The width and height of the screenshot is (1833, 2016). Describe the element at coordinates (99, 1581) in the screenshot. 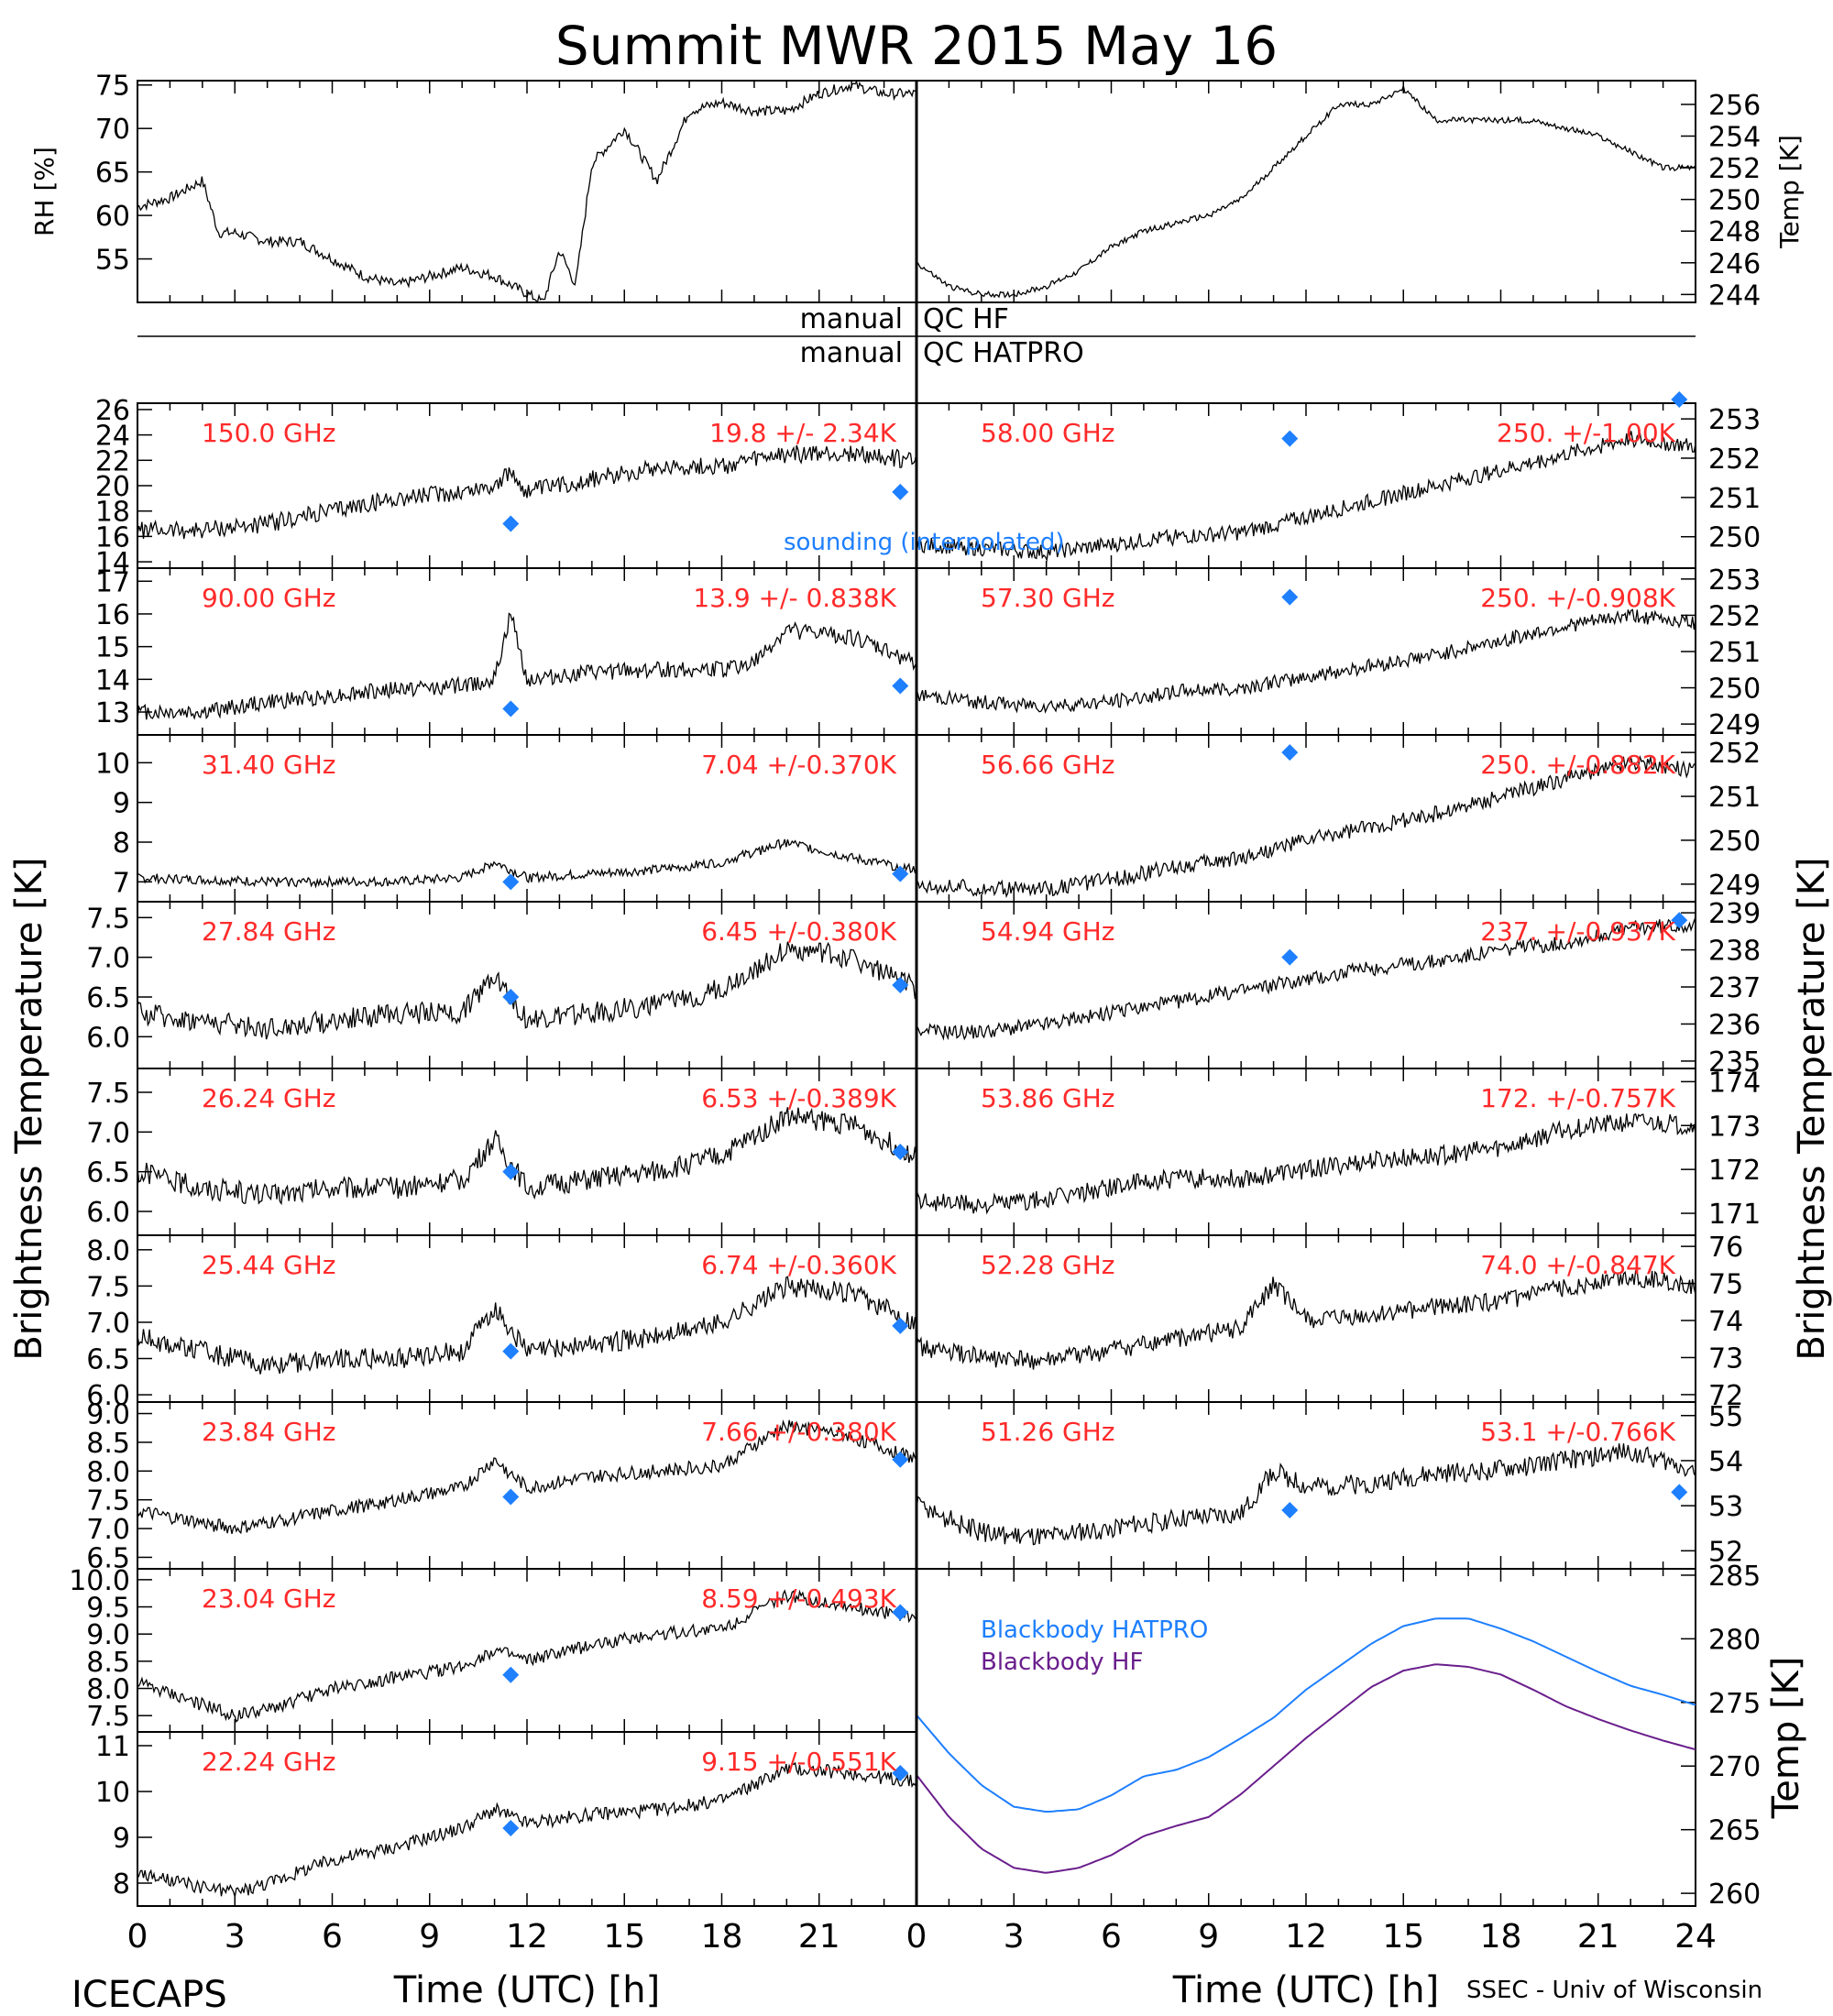

I see `y-tick-label: 10.0` at that location.